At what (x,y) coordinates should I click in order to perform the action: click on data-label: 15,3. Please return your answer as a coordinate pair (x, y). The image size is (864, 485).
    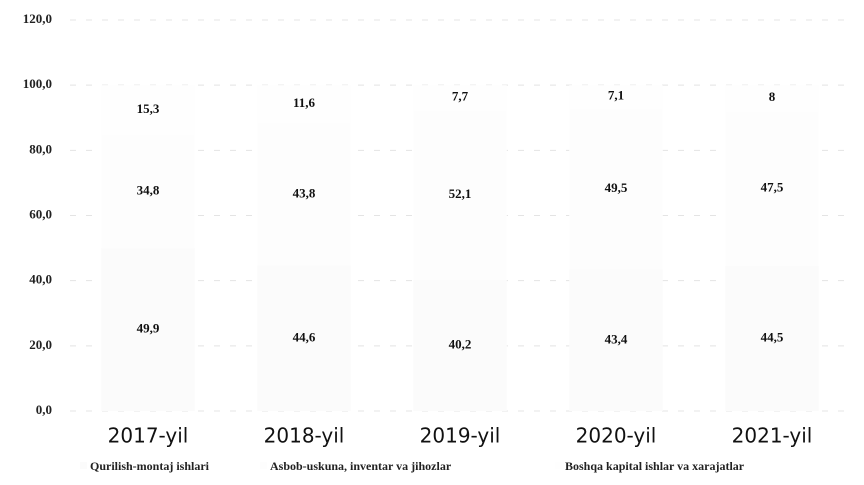
    Looking at the image, I should click on (148, 108).